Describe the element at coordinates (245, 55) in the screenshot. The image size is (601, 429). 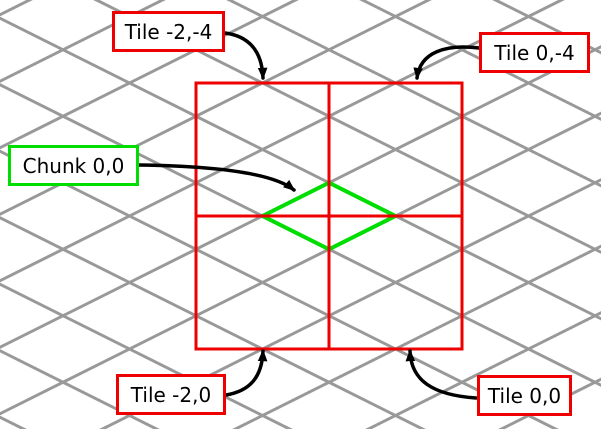
I see `arrow-tile-neg2-neg4` at that location.